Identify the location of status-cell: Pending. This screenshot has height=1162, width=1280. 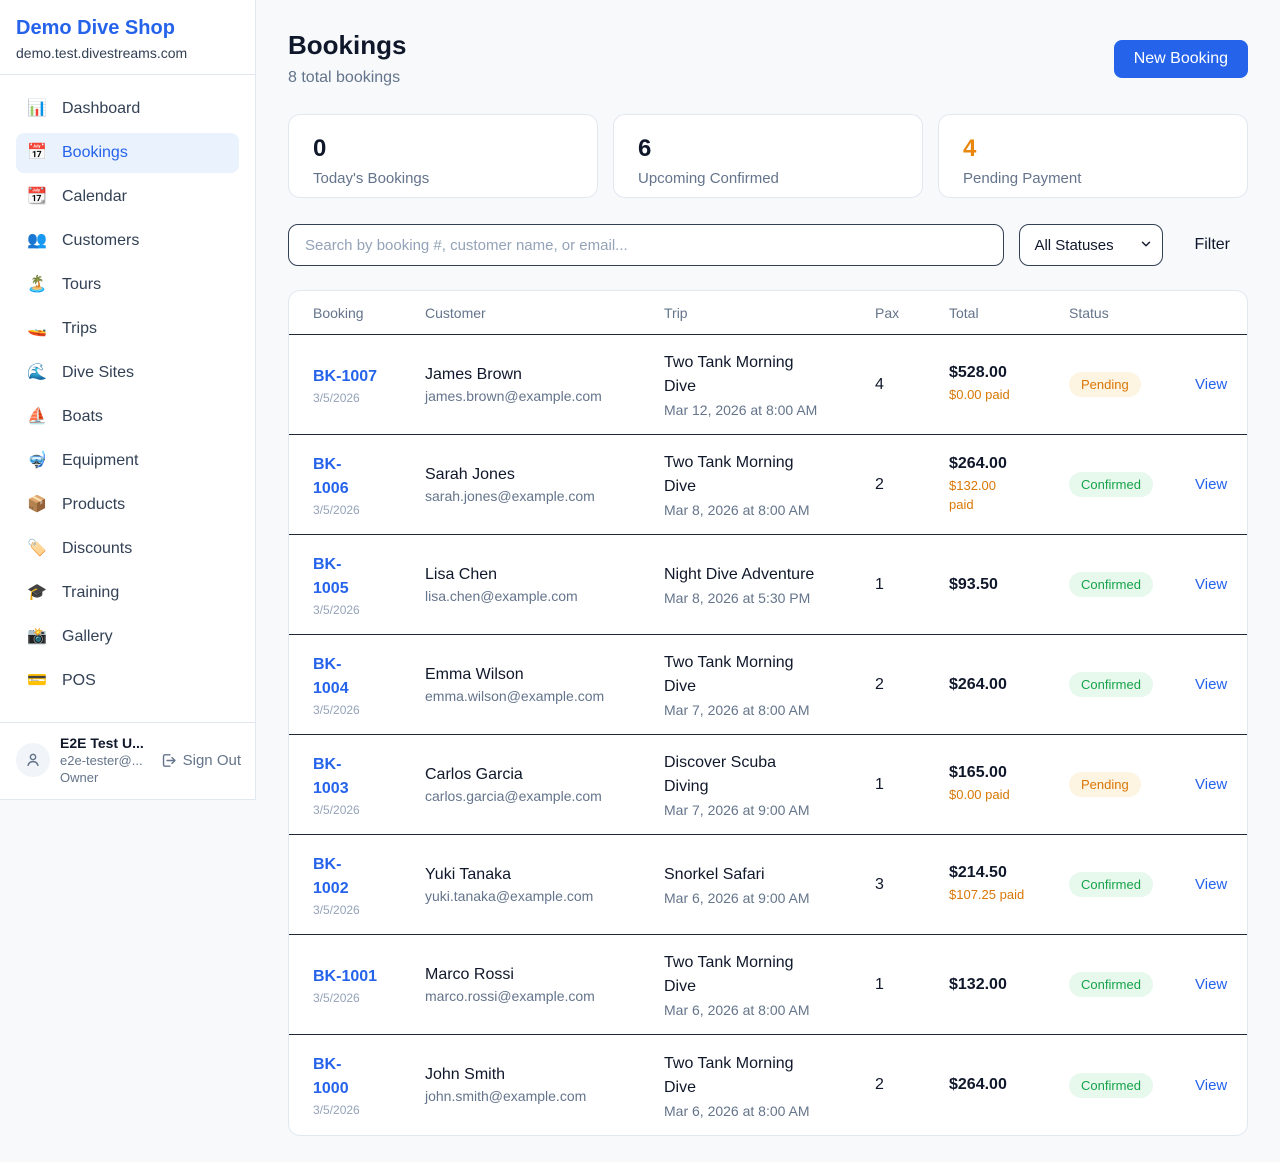
(1132, 384).